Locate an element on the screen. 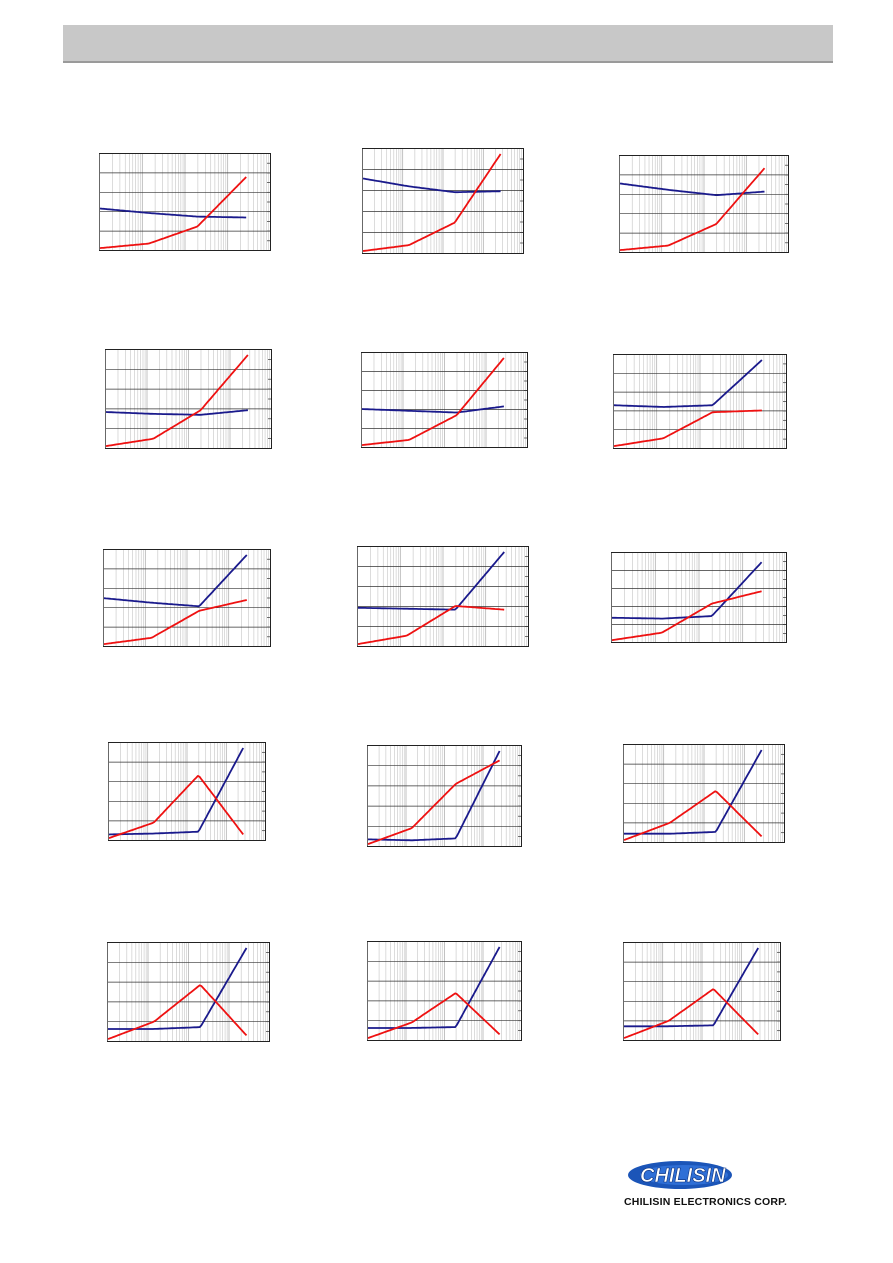 The height and width of the screenshot is (1263, 893). logo-wordmark: CHILISIN is located at coordinates (683, 1176).